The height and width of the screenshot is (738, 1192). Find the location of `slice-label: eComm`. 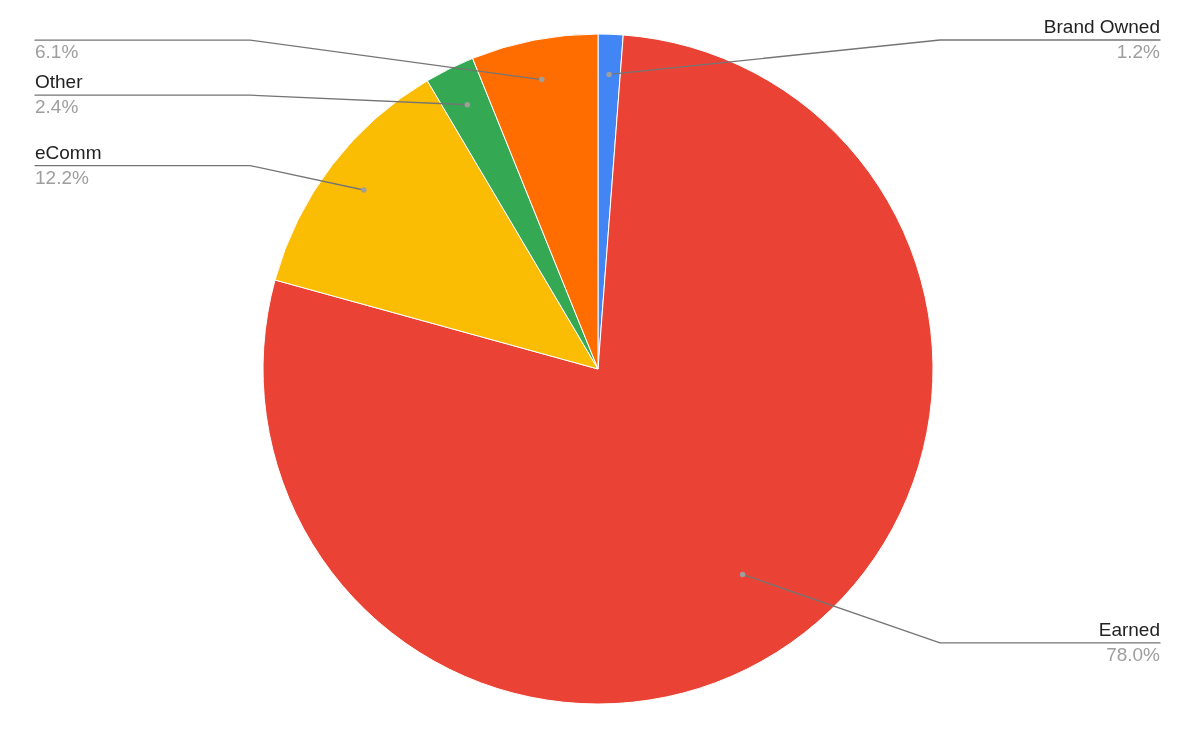

slice-label: eComm is located at coordinates (68, 152).